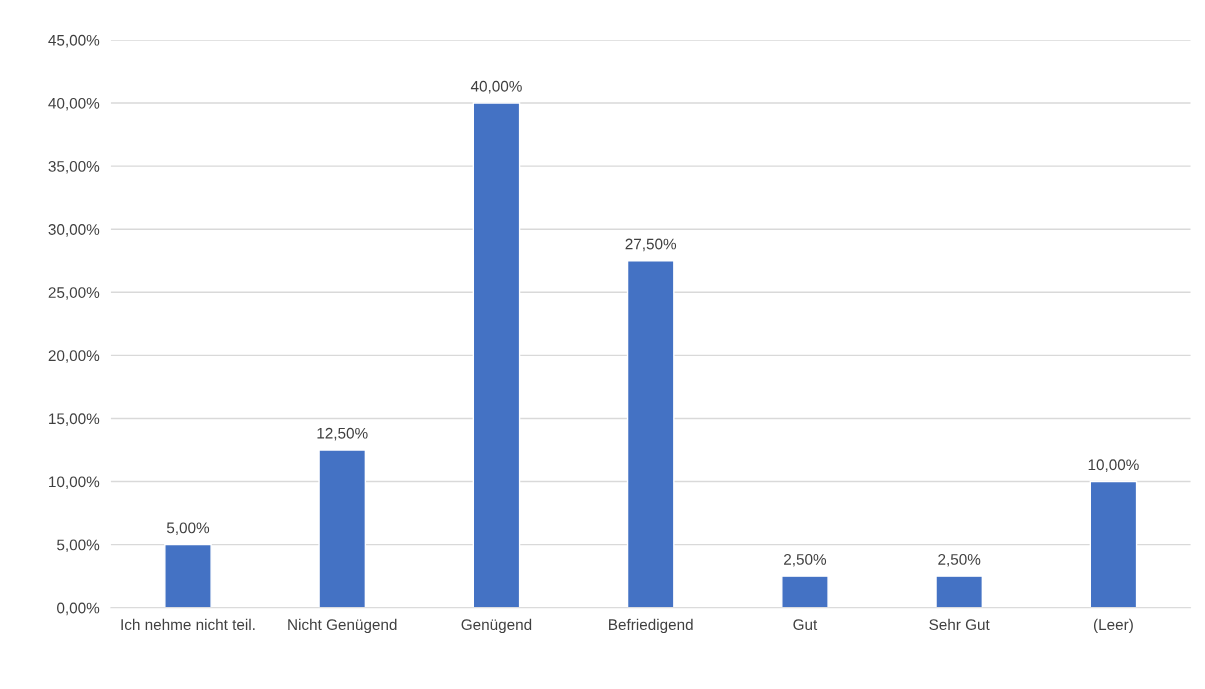 The width and height of the screenshot is (1205, 689). I want to click on x-tick-label: Befriedigend, so click(651, 626).